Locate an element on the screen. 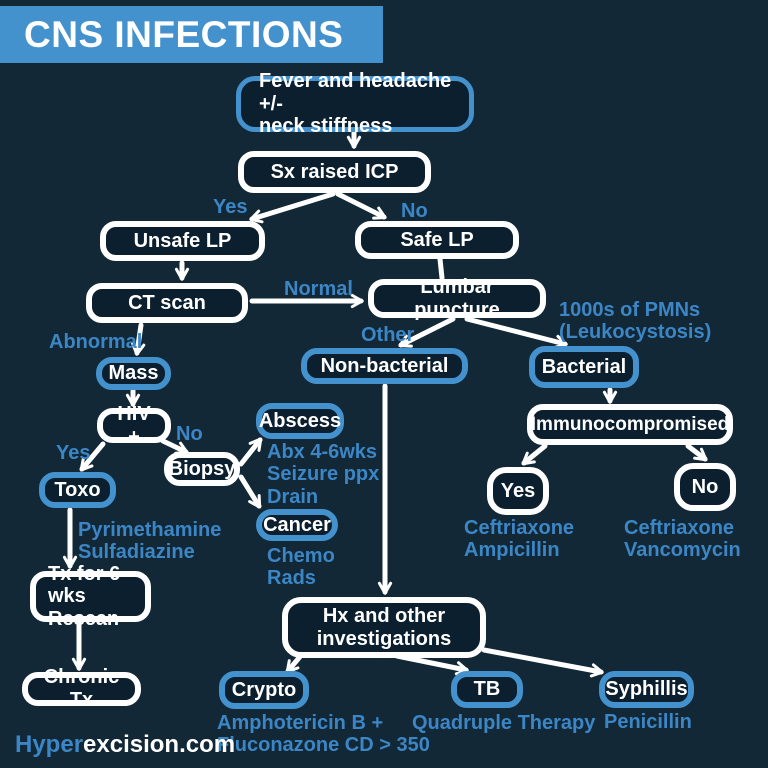 Image resolution: width=768 pixels, height=768 pixels. node-label: Hx and other investigations is located at coordinates (384, 627).